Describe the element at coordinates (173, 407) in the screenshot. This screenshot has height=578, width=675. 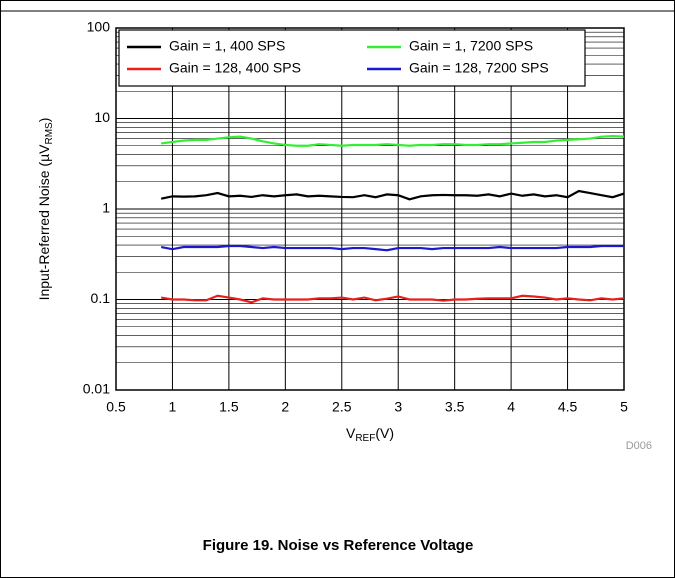
I see `x-tick-label: 1` at that location.